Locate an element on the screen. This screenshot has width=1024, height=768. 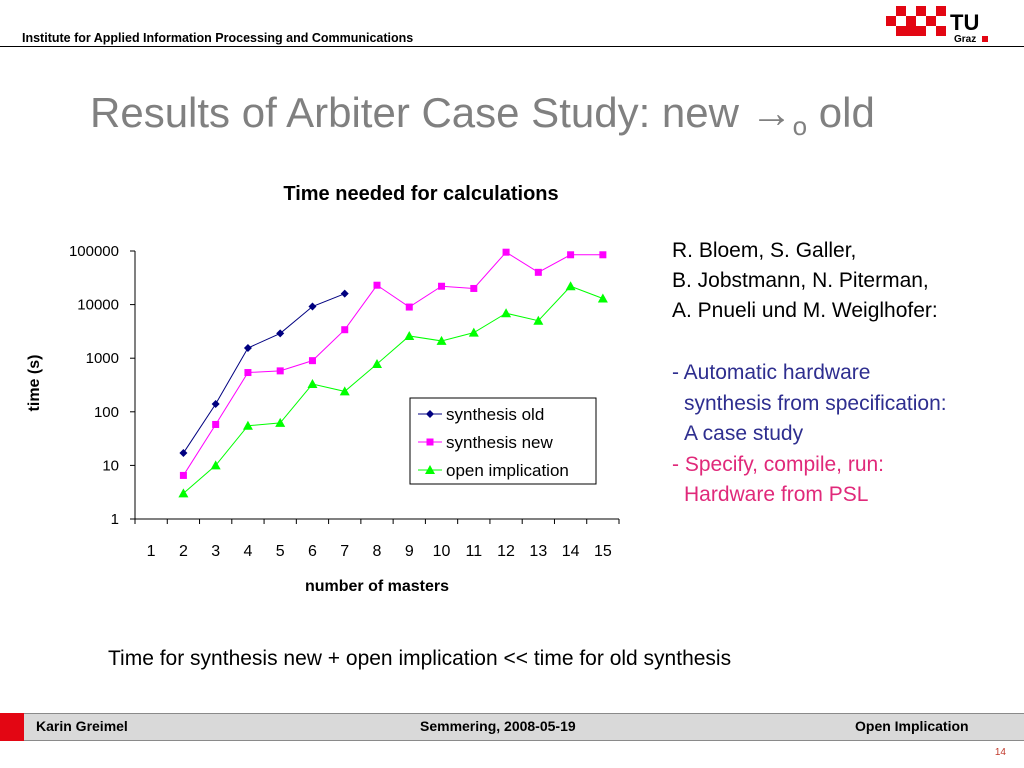
x-tick-label: 1 is located at coordinates (151, 551).